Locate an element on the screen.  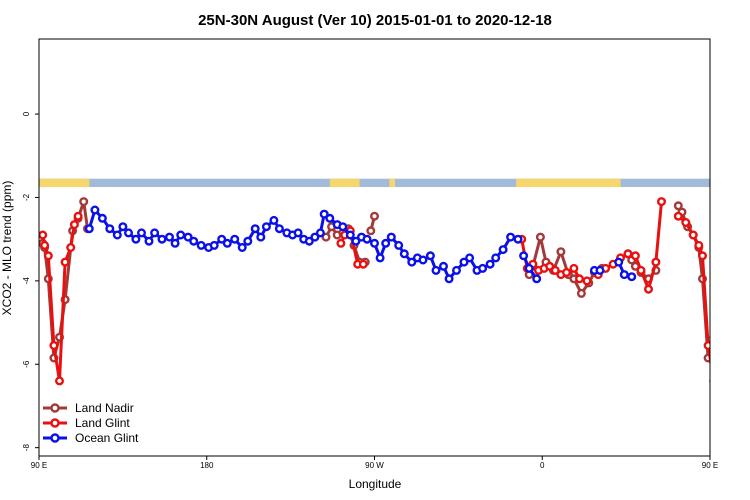
y-tick-label: 0 is located at coordinates (26, 113).